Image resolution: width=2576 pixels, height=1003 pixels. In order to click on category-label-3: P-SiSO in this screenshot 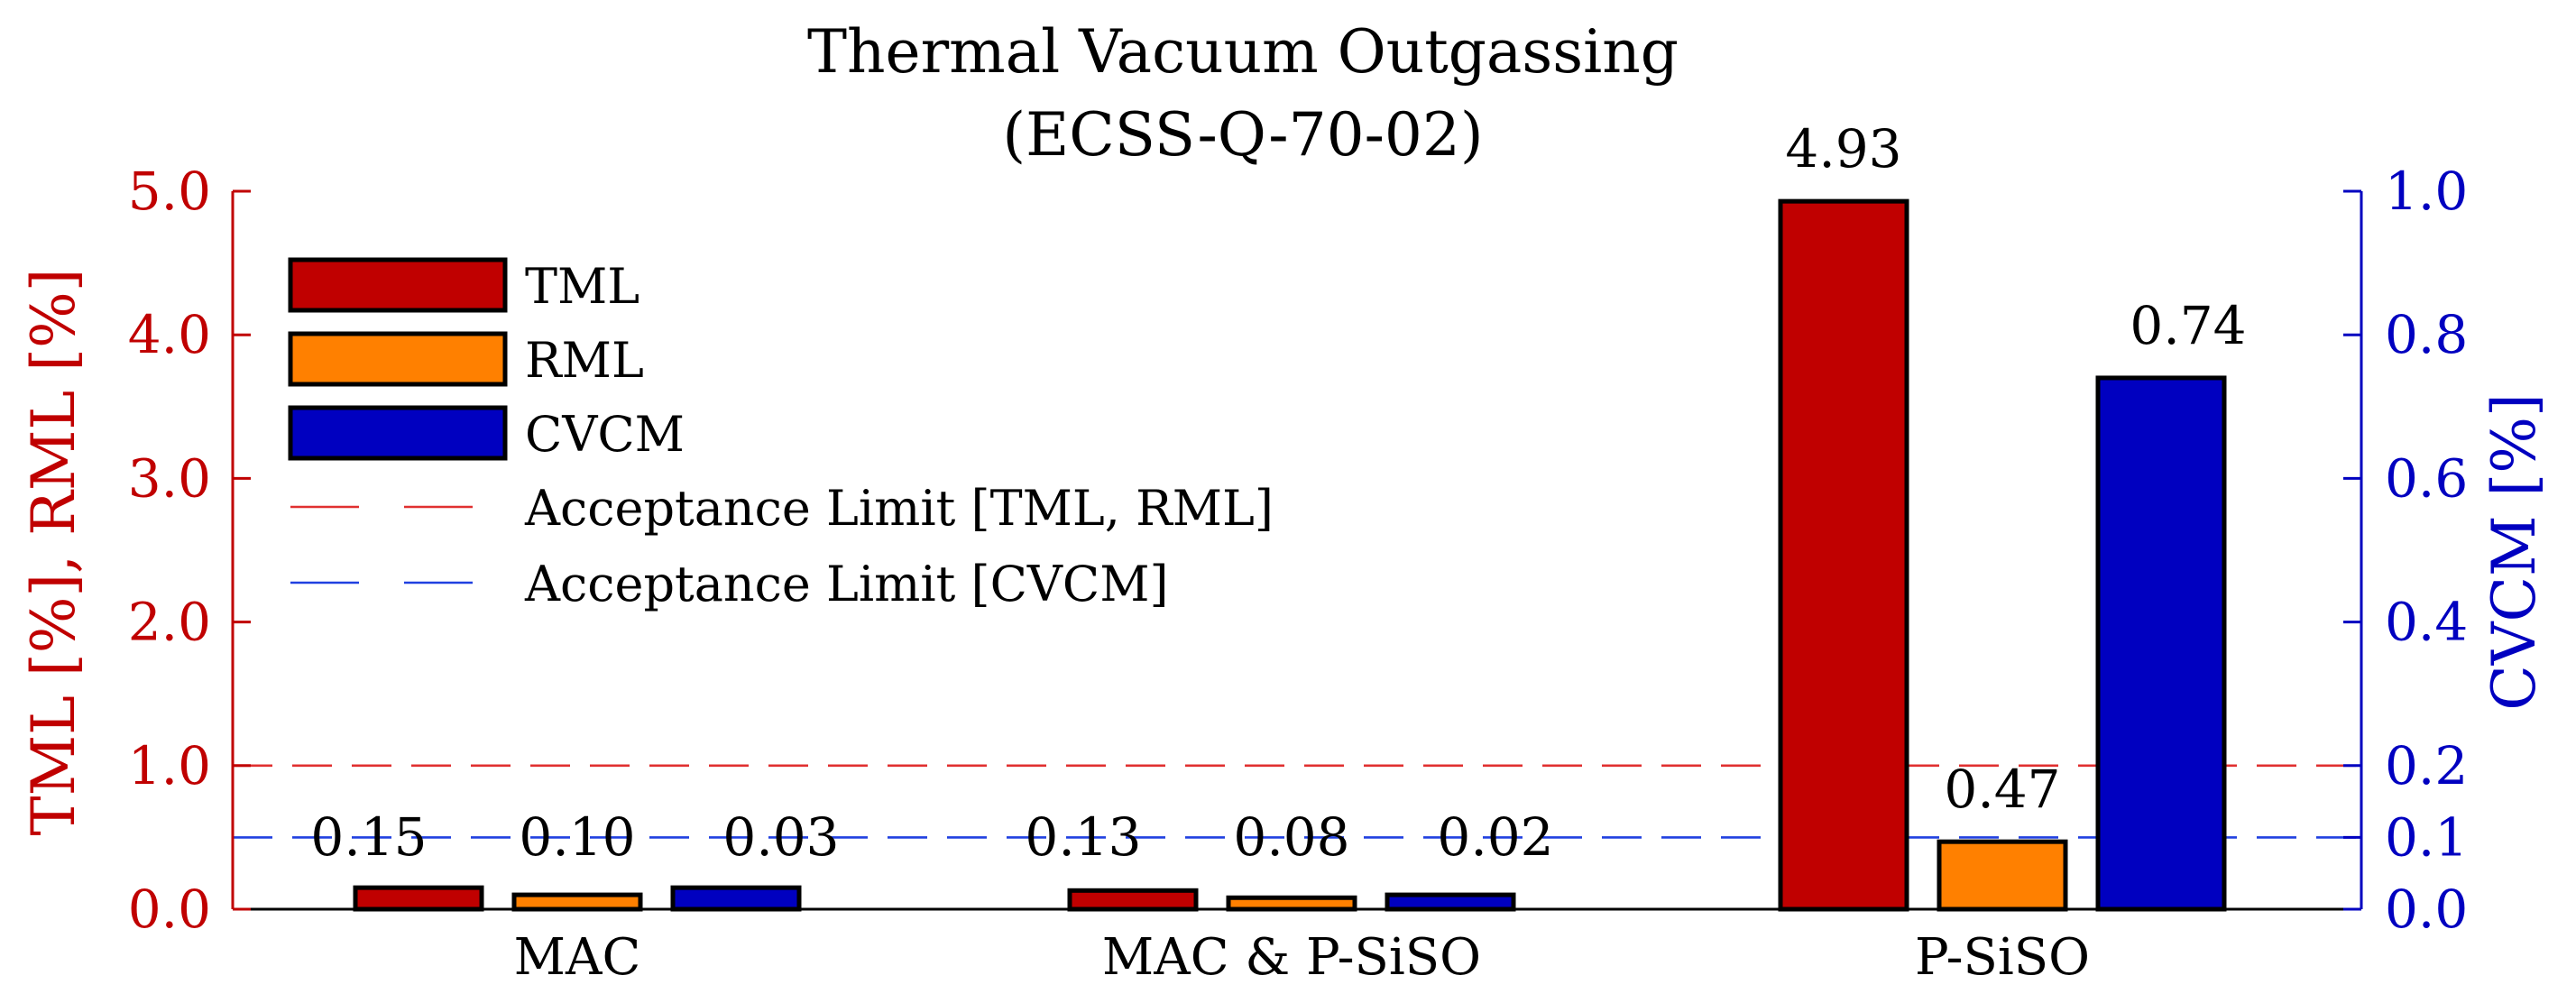, I will do `click(2003, 958)`.